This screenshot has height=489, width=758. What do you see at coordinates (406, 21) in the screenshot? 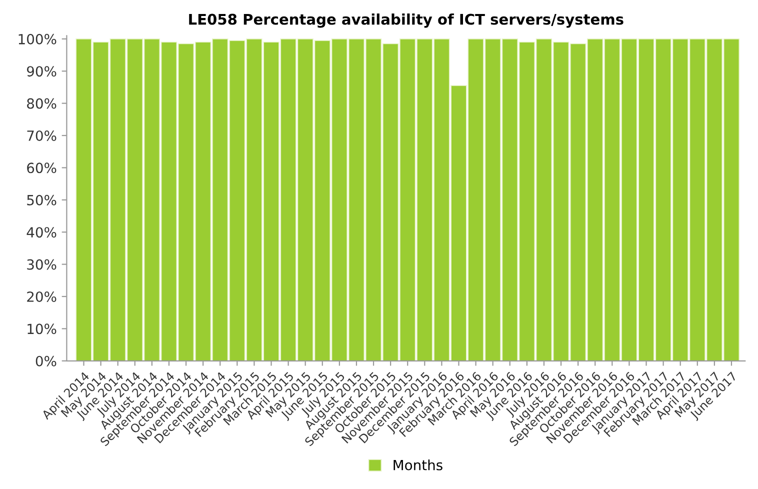
I see `chart-title: LE058 Percentage availability of ICT servers/systems` at bounding box center [406, 21].